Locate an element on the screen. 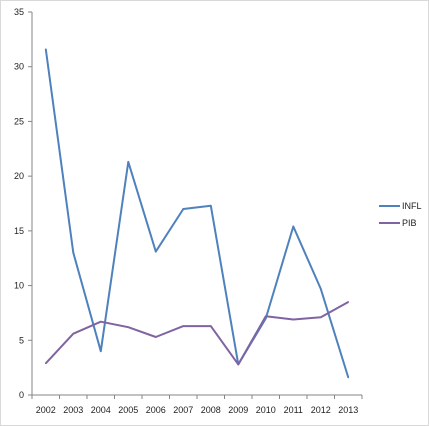 The width and height of the screenshot is (429, 426). x-tick-label: 2002 is located at coordinates (46, 410).